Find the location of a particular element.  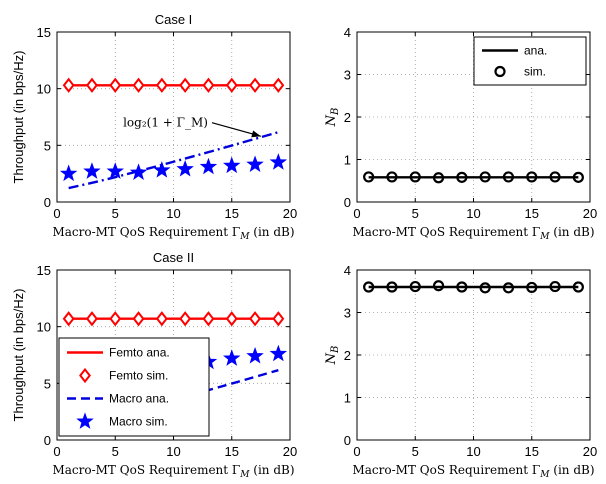

chart-title: Case II is located at coordinates (173, 257).